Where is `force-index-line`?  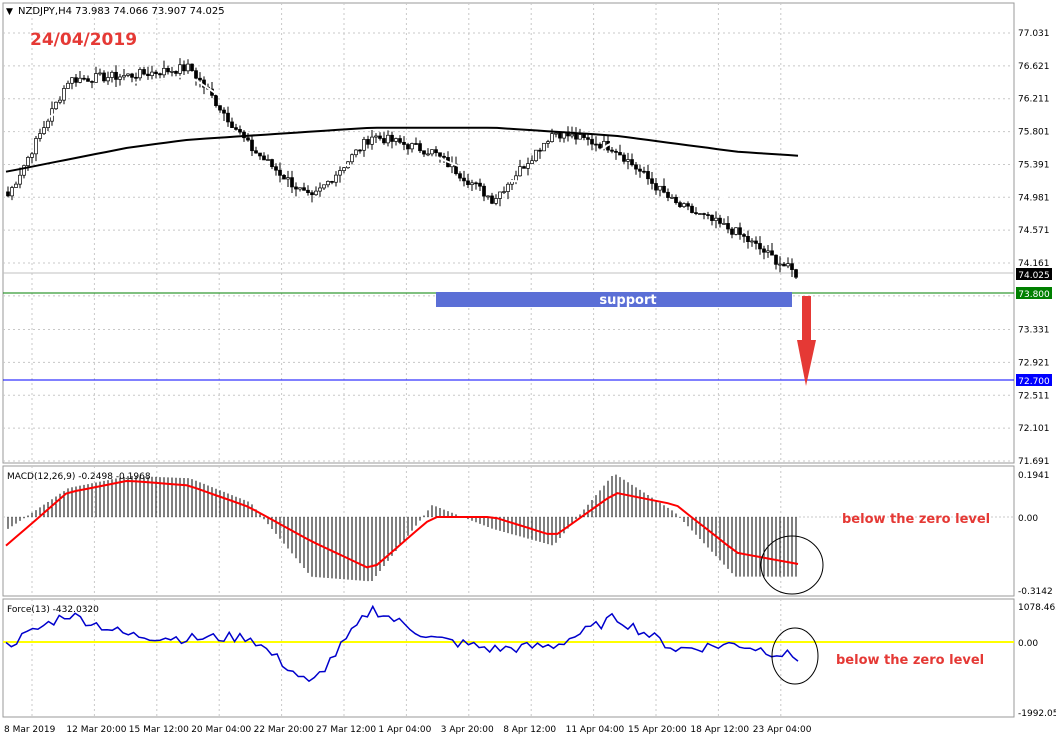
force-index-line is located at coordinates (402, 643).